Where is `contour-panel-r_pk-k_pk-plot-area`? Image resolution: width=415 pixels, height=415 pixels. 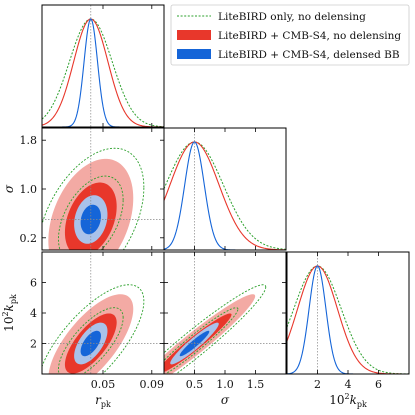
contour-panel-r_pk-k_pk-plot-area is located at coordinates (103, 313).